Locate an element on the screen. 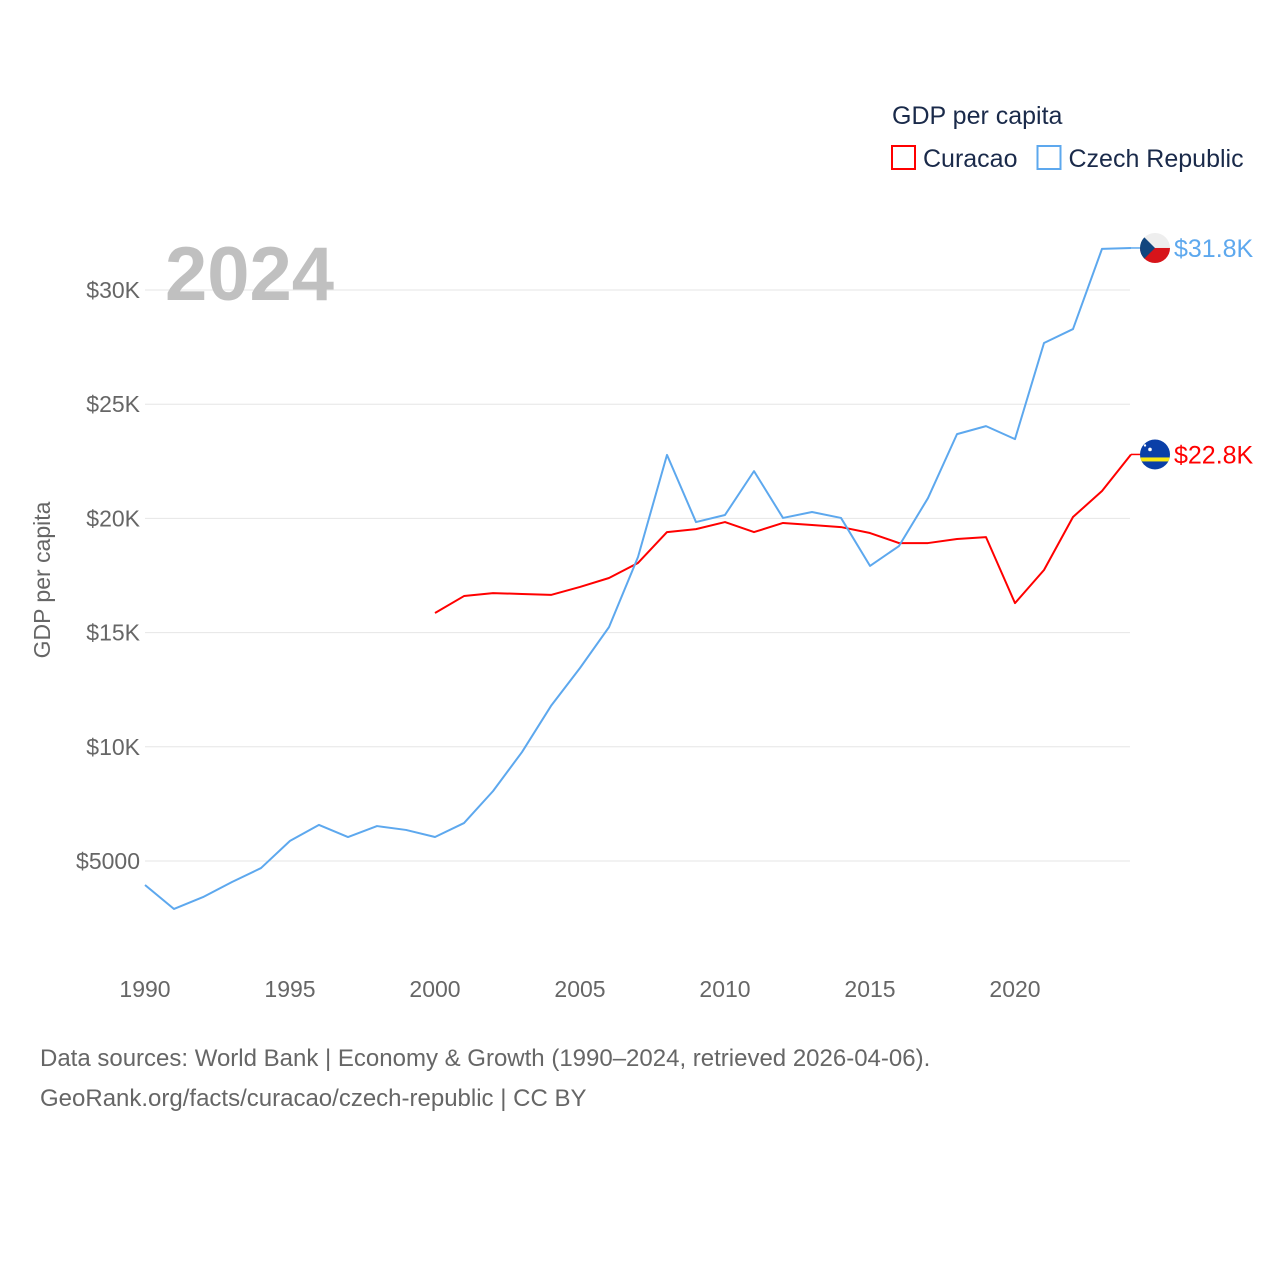  y-axis-label: GDP per capita is located at coordinates (42, 579).